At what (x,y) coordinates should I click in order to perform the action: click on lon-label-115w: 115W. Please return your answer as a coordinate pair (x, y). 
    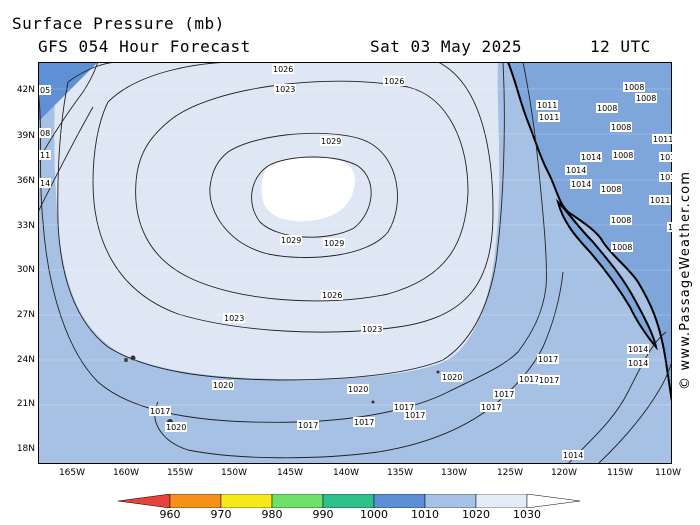
    Looking at the image, I should click on (620, 473).